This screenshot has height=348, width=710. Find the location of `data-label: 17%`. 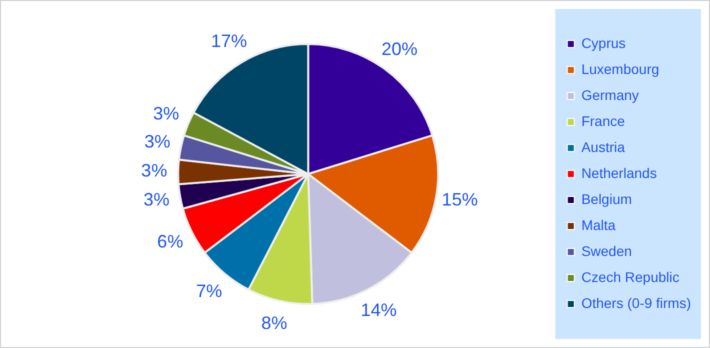

data-label: 17% is located at coordinates (229, 40).